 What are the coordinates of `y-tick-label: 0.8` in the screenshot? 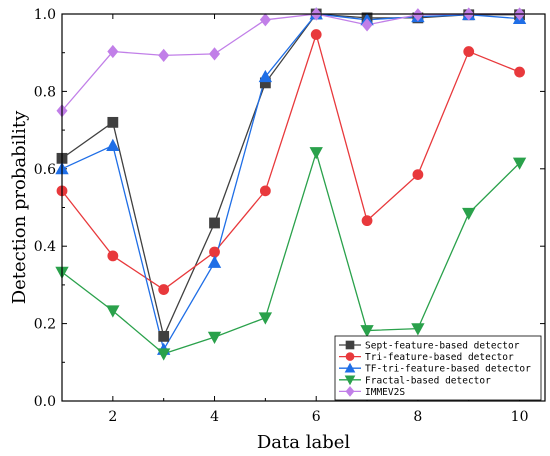 It's located at (45, 92).